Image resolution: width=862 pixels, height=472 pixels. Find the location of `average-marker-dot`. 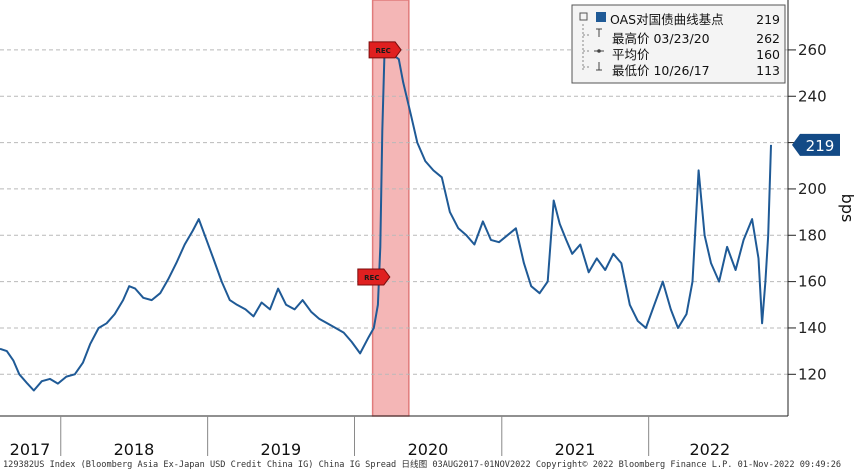

average-marker-dot is located at coordinates (599, 51).